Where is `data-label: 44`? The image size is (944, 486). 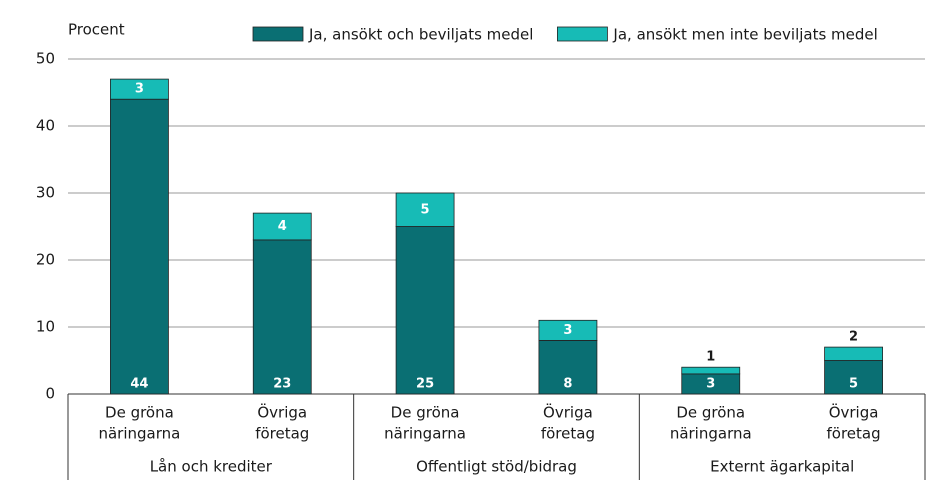
data-label: 44 is located at coordinates (139, 384).